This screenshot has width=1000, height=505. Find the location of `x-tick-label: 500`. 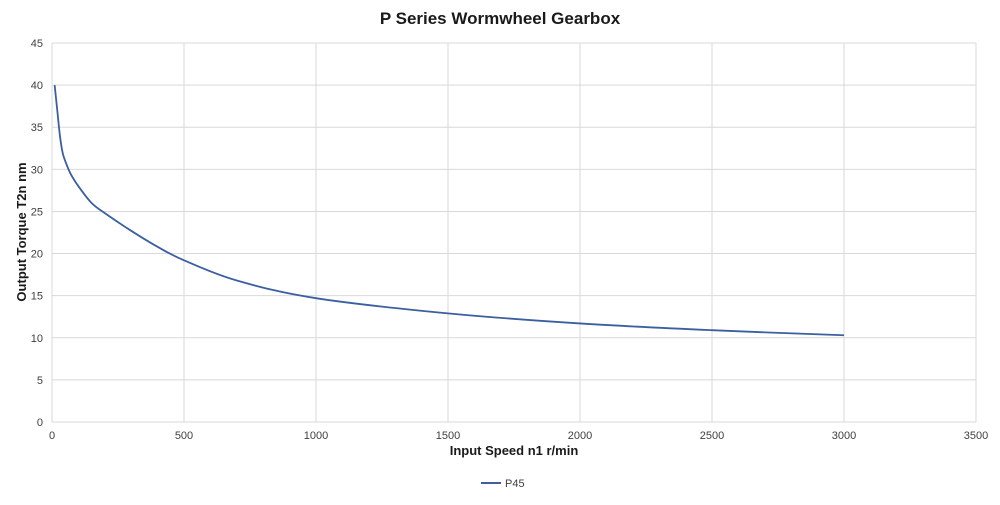

x-tick-label: 500 is located at coordinates (184, 436).